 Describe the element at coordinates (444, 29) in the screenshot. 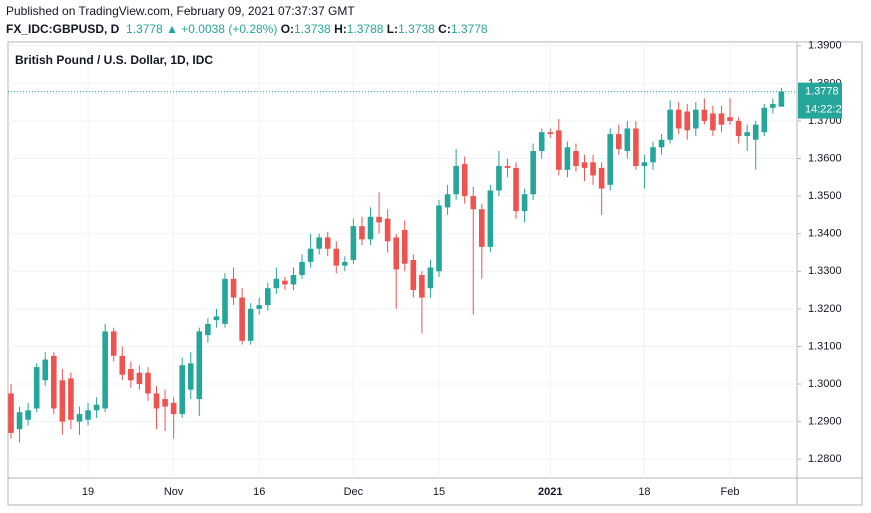

I see `ohlc-label: C:` at that location.